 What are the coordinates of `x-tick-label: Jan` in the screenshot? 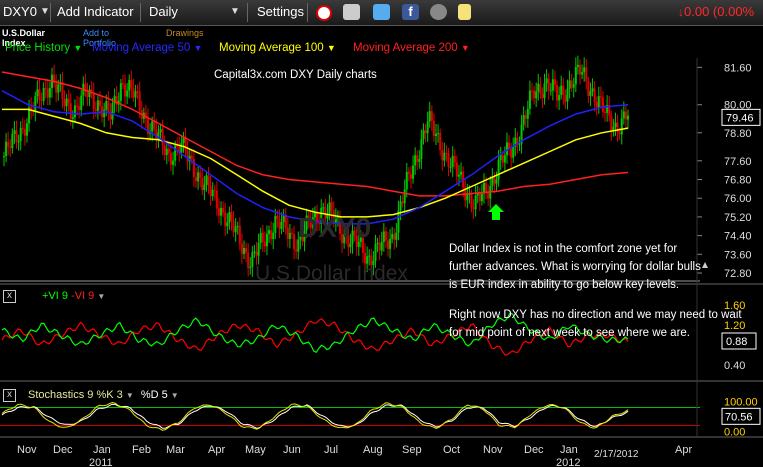 It's located at (102, 450).